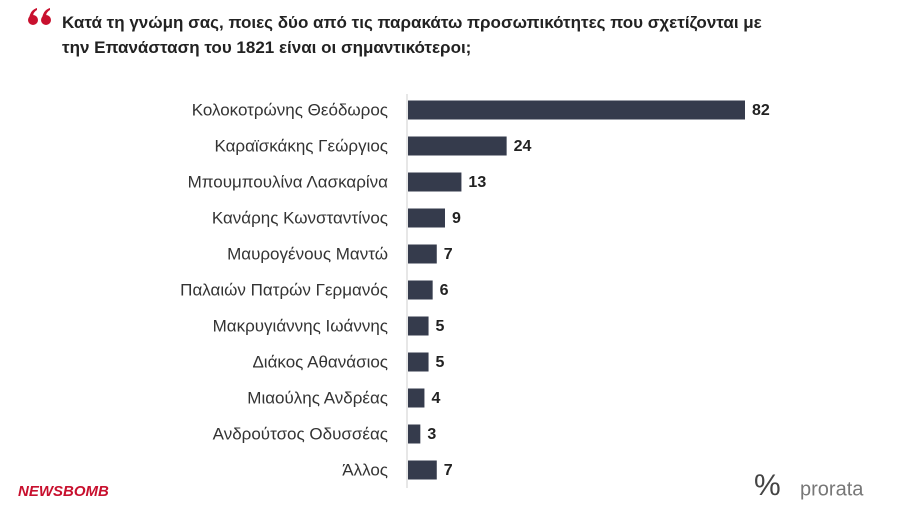  Describe the element at coordinates (456, 218) in the screenshot. I see `value-label: 9` at that location.